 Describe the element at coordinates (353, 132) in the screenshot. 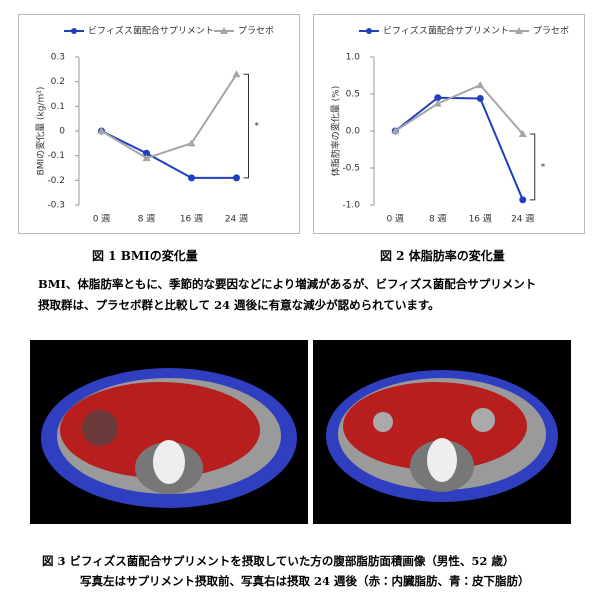

I see `y-tick-label: 0.0` at that location.